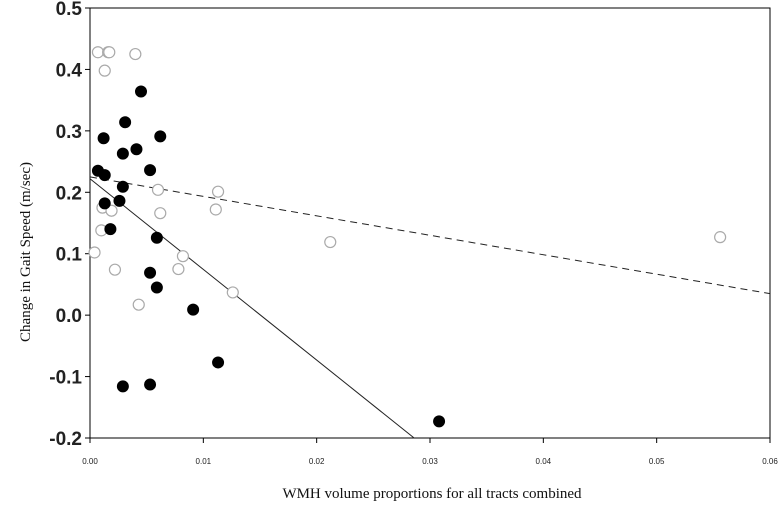 The image size is (781, 512). What do you see at coordinates (204, 461) in the screenshot?
I see `x-tick-label: 0.01` at bounding box center [204, 461].